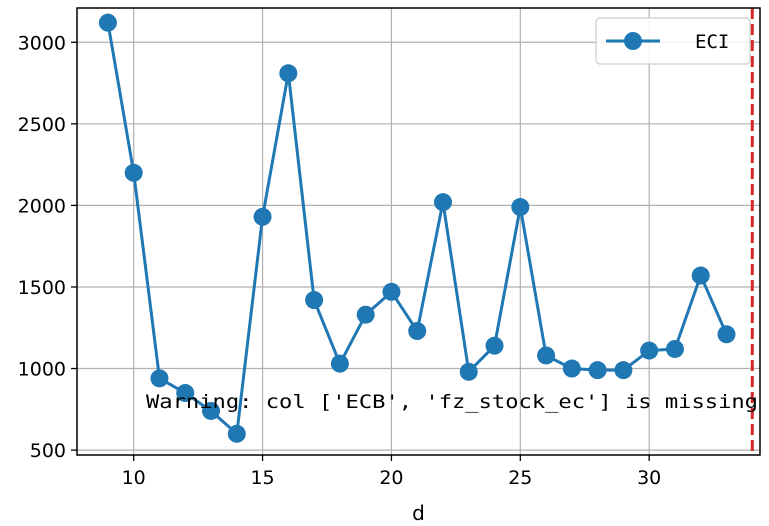  I want to click on x-tick-label: 15, so click(262, 478).